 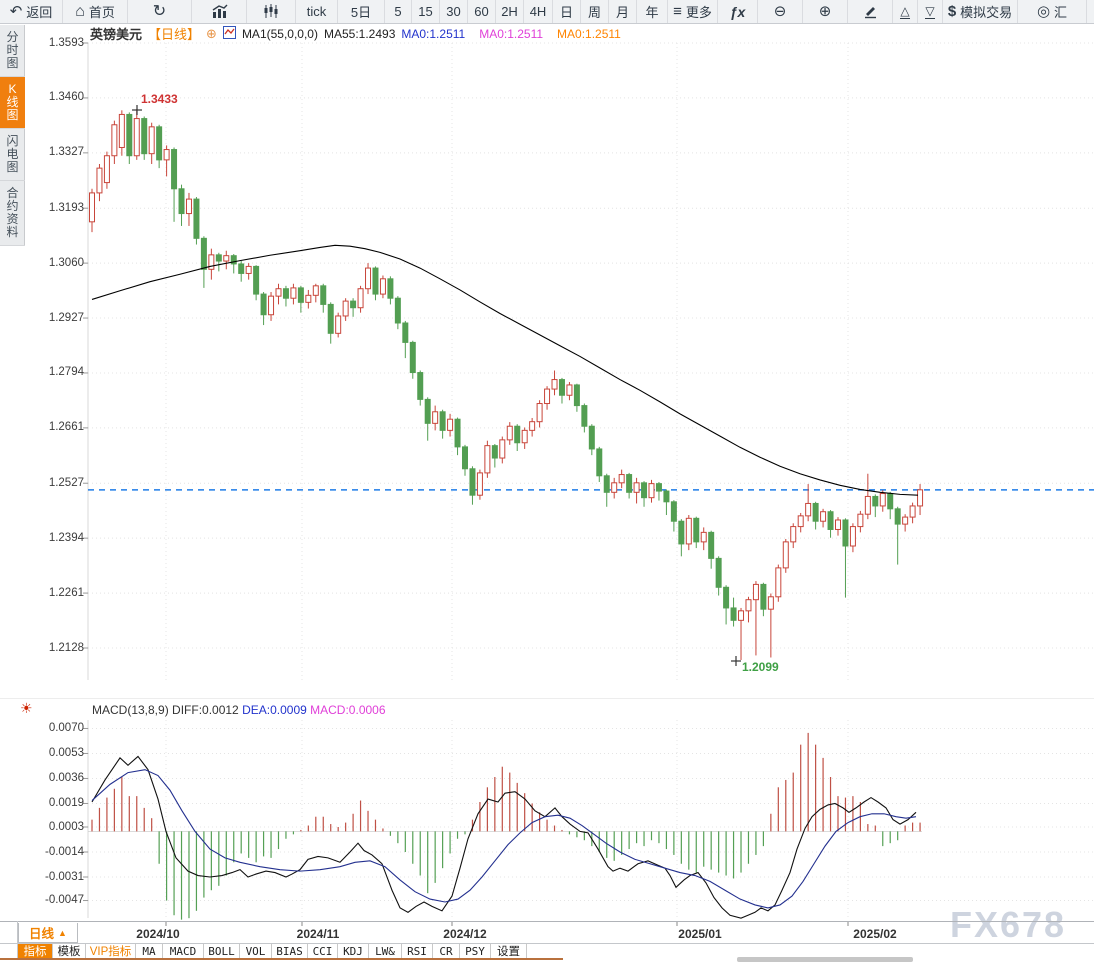 What do you see at coordinates (271, 11) in the screenshot?
I see `toolbar-candle-chart` at bounding box center [271, 11].